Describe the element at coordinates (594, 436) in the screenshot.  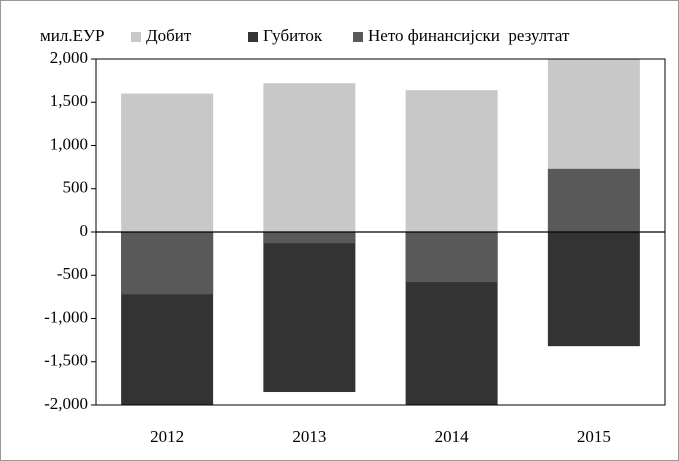
I see `x-tick-label: 2015` at that location.